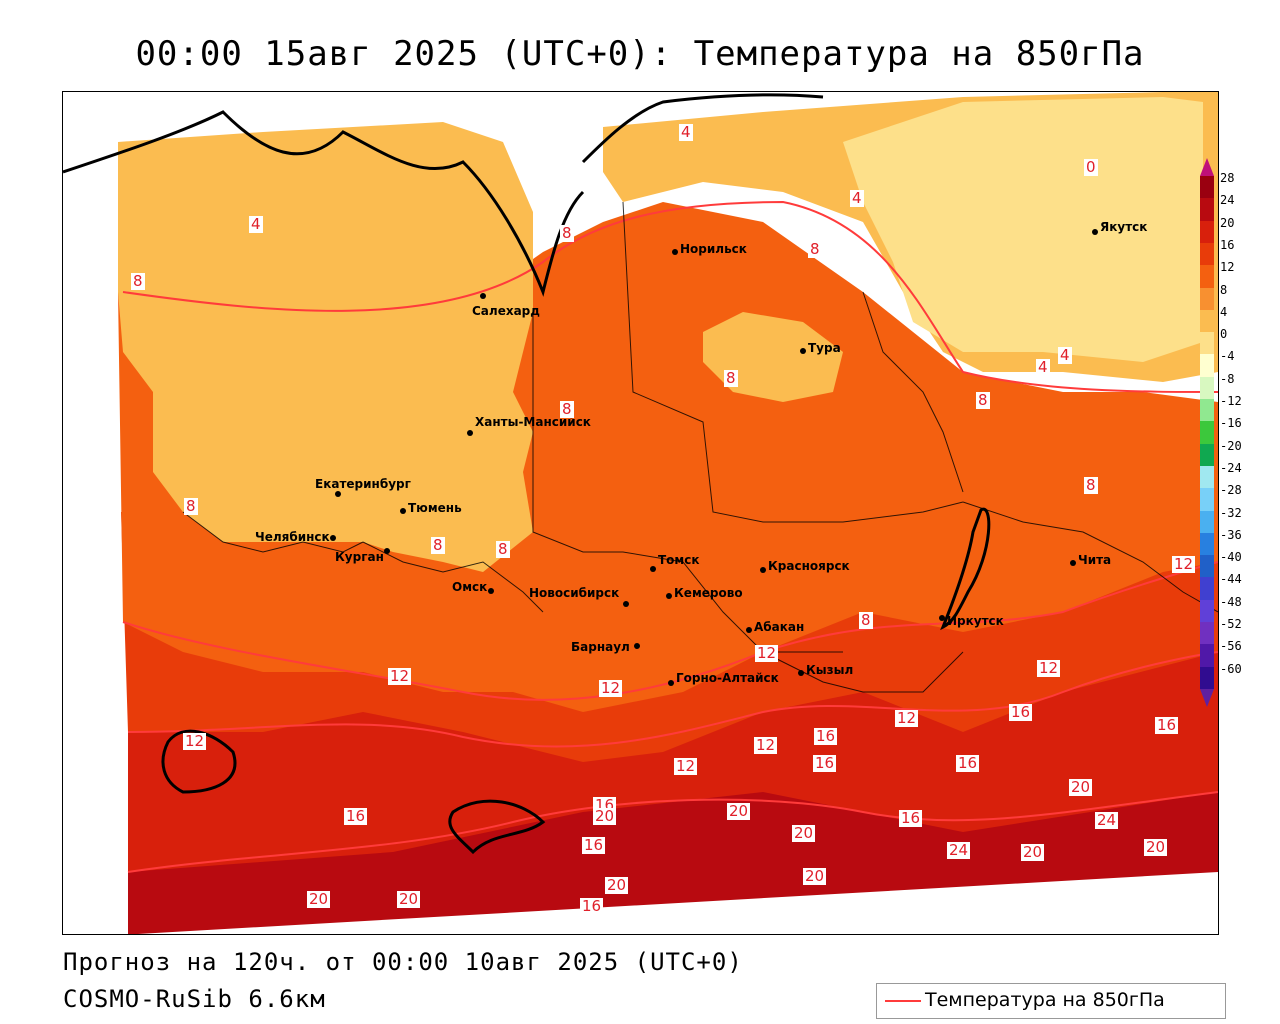 The height and width of the screenshot is (1024, 1280). What do you see at coordinates (1227, 356) in the screenshot?
I see `colorbar-tick-label: -4` at bounding box center [1227, 356].